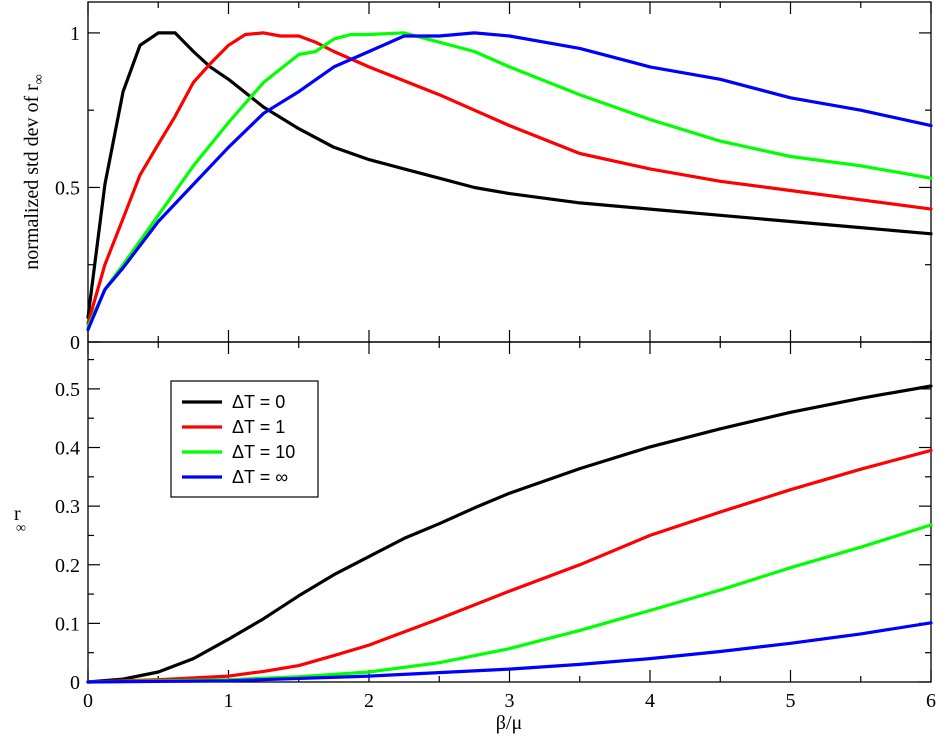 The height and width of the screenshot is (739, 939). I want to click on top-y-axis-label: normalized std dev of r∞, so click(34, 172).